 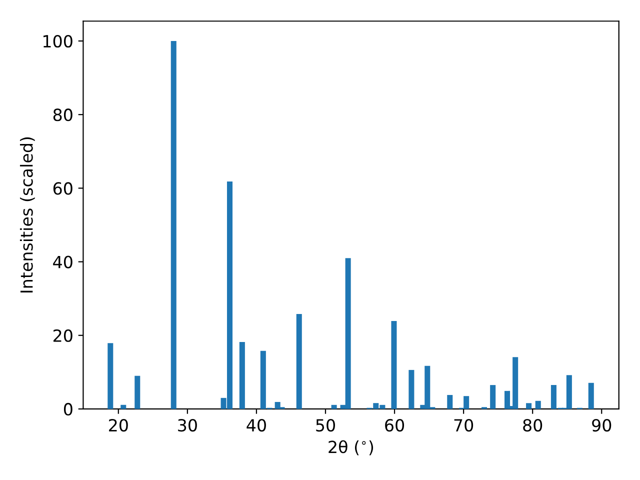 I want to click on x-tick-label: 80, so click(x=532, y=425).